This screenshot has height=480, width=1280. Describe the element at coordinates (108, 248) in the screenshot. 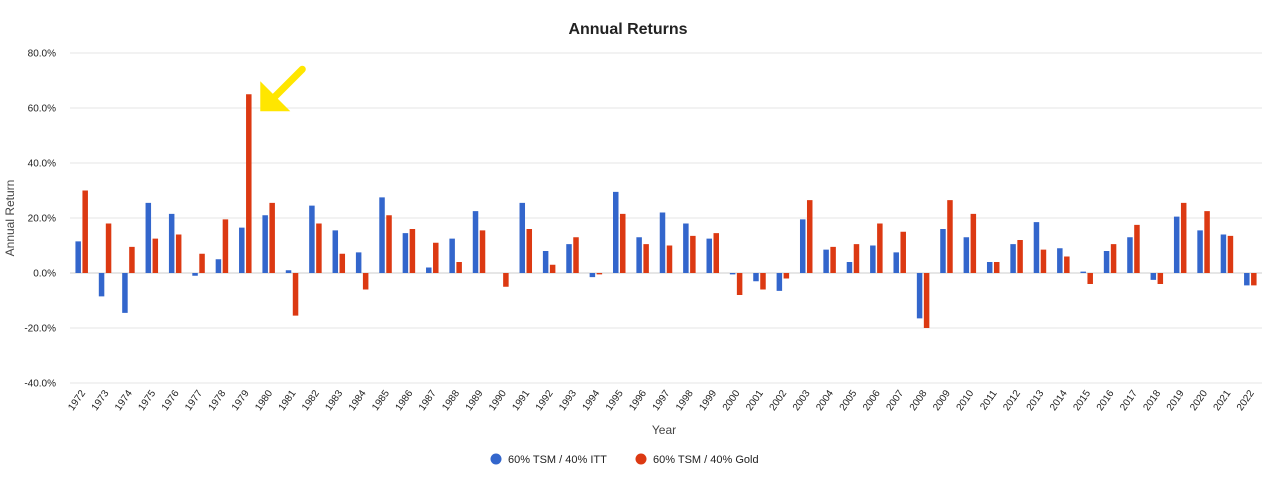

I see `bar-gold-1973` at that location.